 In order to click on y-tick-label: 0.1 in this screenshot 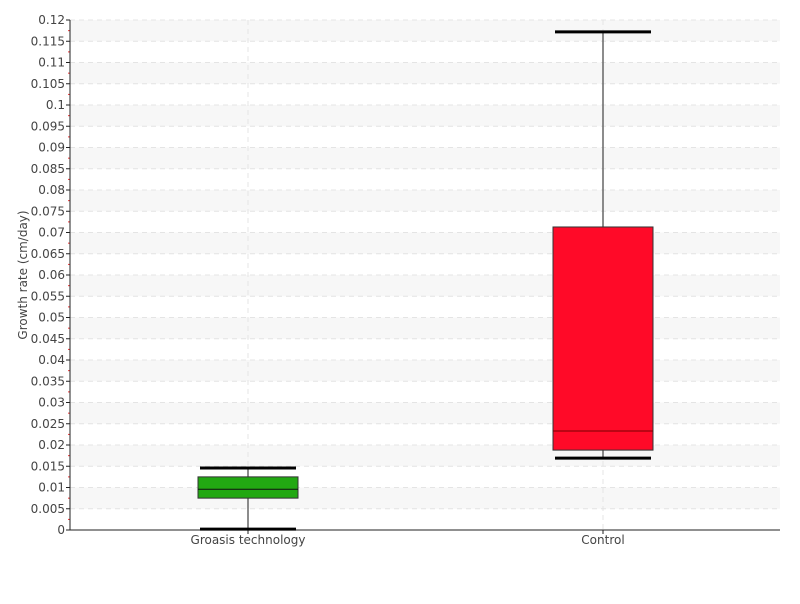, I will do `click(55, 105)`.